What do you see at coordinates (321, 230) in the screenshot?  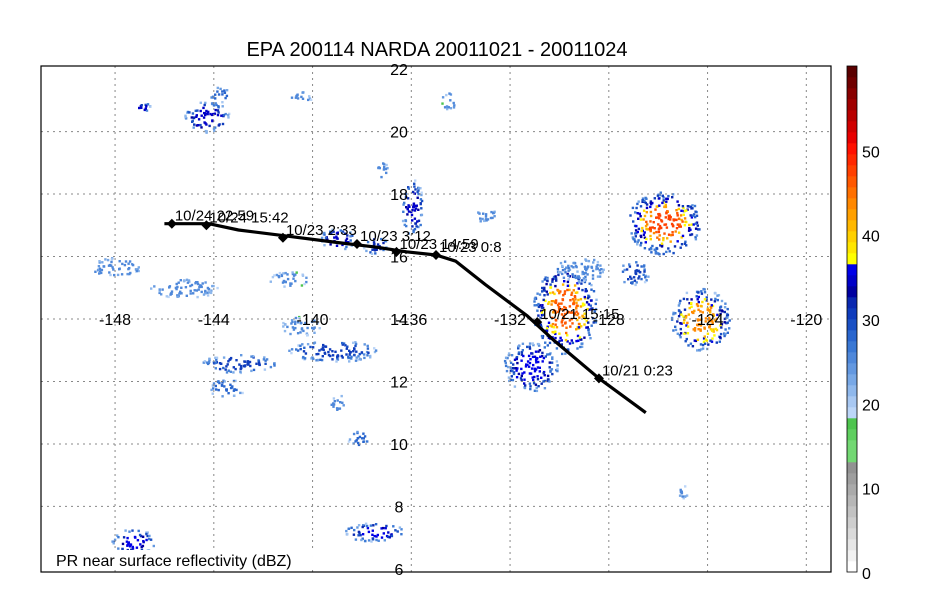 I see `track-time-label: 10/23 2:33` at bounding box center [321, 230].